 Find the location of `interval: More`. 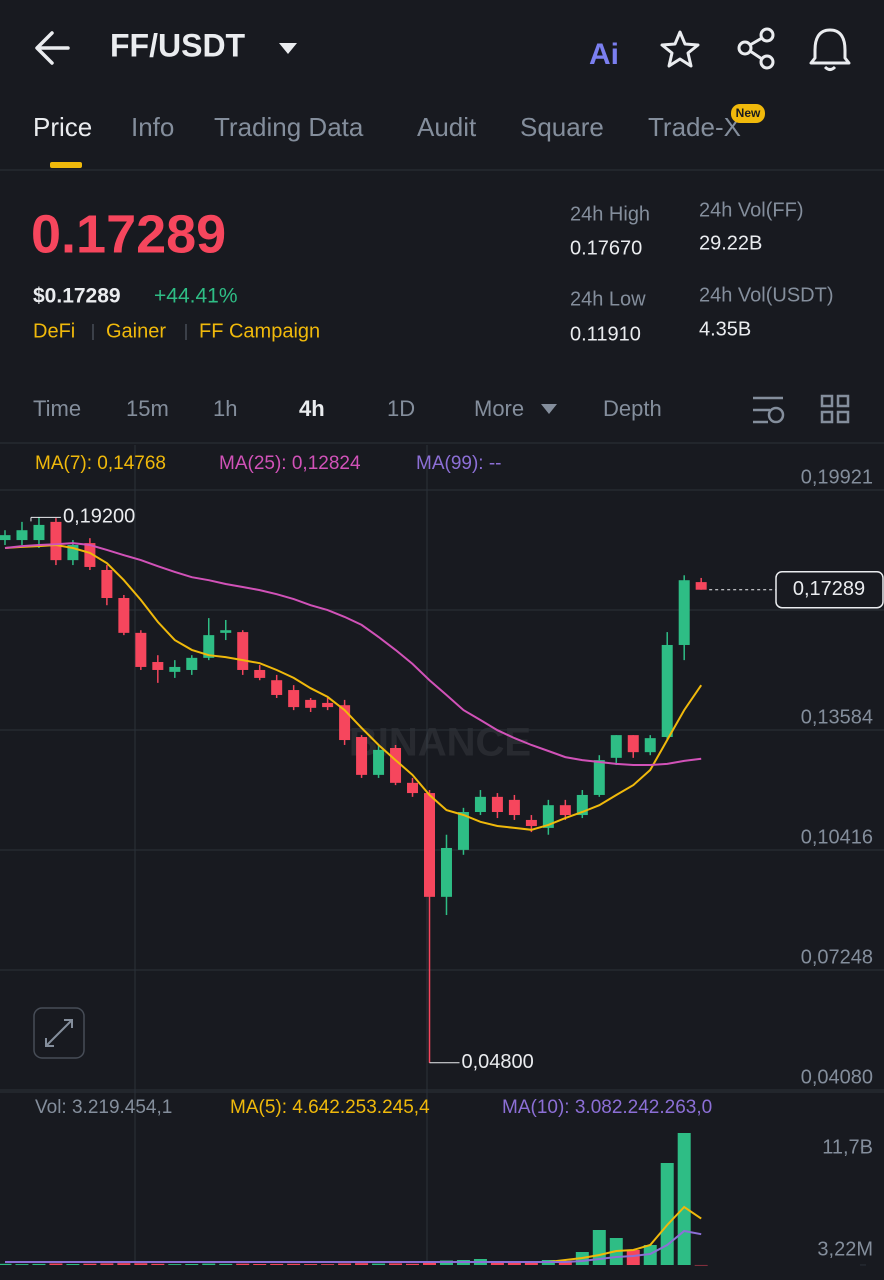

interval: More is located at coordinates (499, 408).